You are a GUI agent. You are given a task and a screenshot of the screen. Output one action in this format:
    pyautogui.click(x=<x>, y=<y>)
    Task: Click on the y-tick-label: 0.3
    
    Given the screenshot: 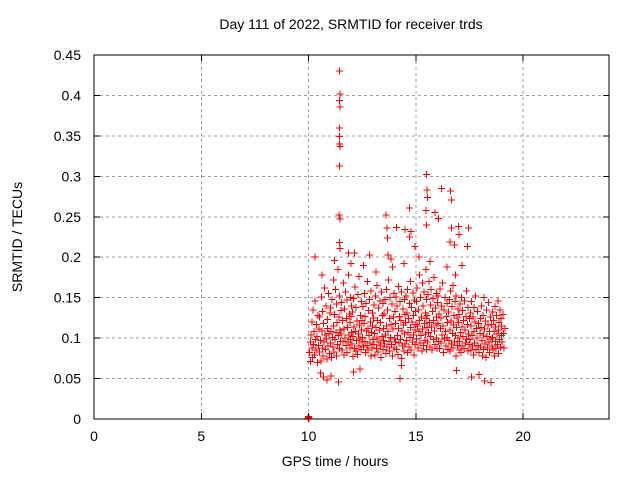 What is the action you would take?
    pyautogui.click(x=72, y=176)
    